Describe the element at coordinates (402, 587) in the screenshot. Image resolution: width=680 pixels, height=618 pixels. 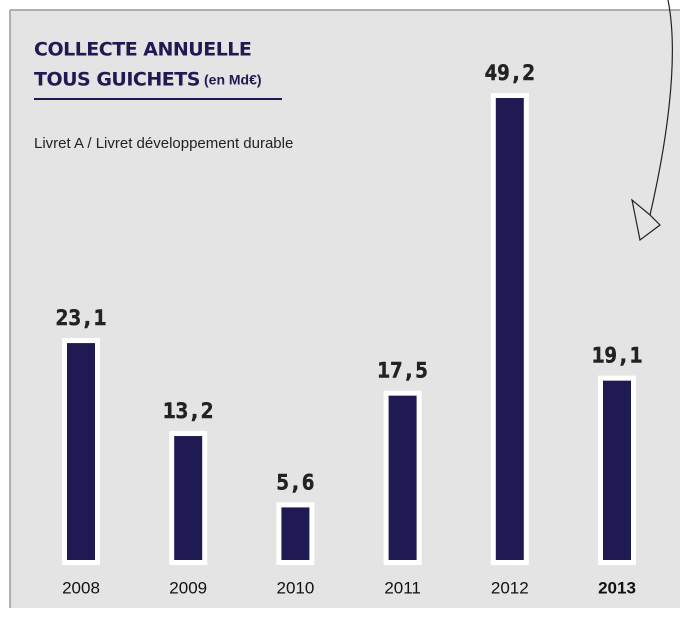
I see `x-tick-label: 2011` at that location.